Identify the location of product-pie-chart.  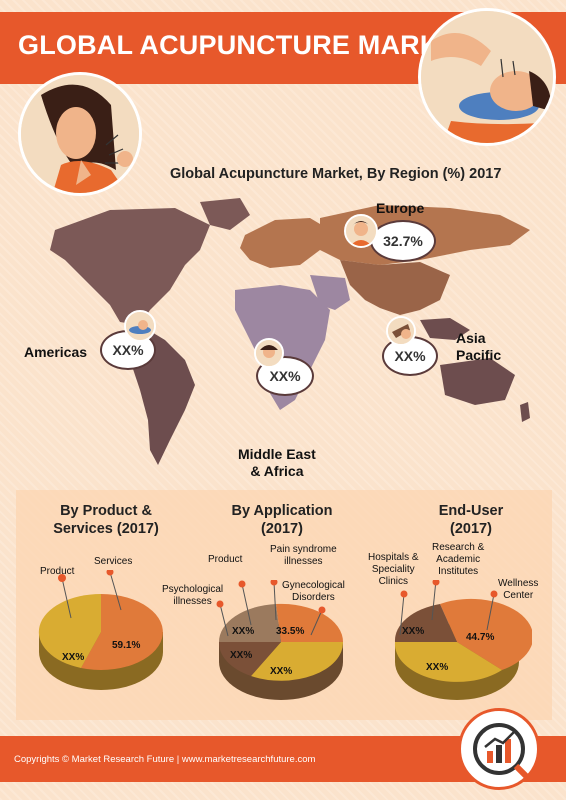
(100, 630).